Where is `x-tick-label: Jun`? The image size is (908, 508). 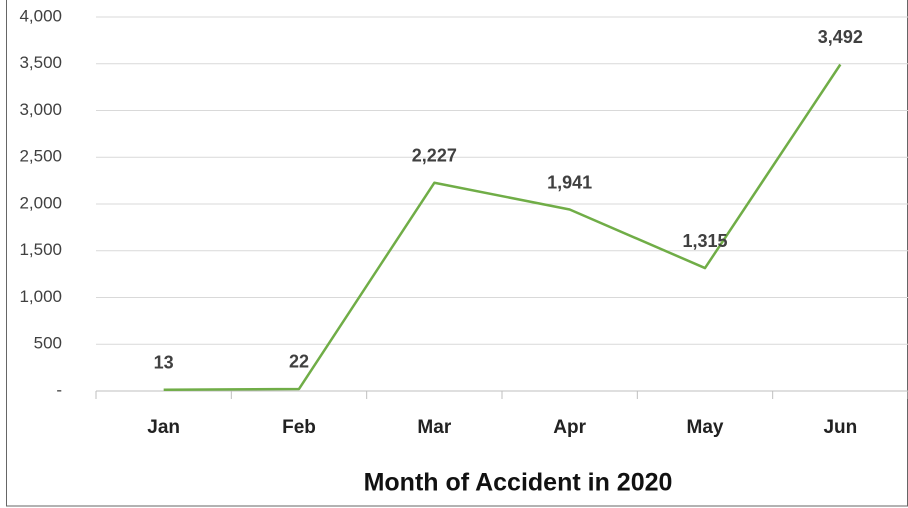
x-tick-label: Jun is located at coordinates (840, 427).